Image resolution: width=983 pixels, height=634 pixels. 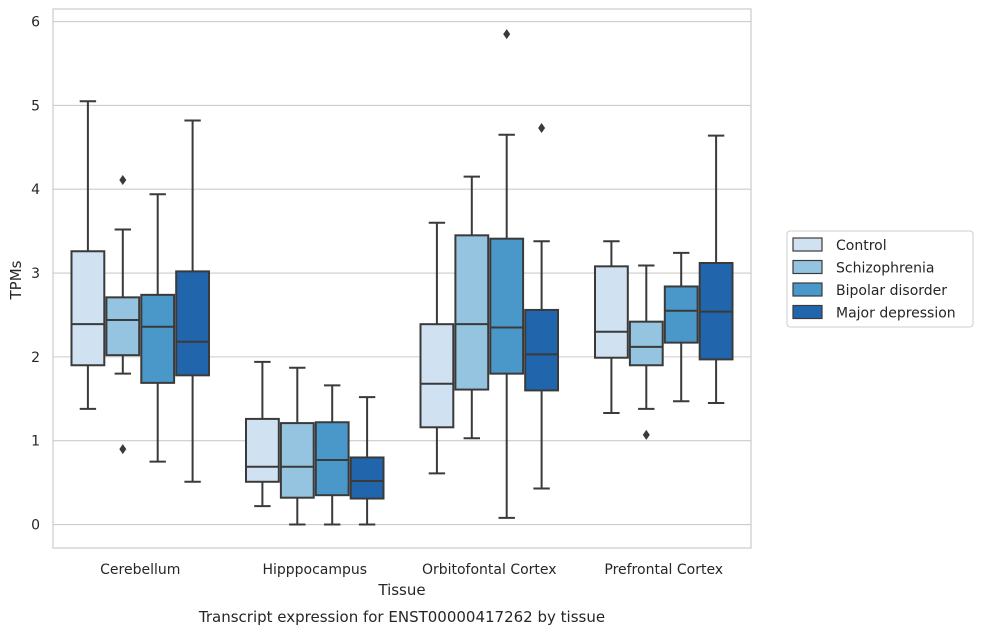 What do you see at coordinates (35, 23) in the screenshot?
I see `y-tick-label: 6` at bounding box center [35, 23].